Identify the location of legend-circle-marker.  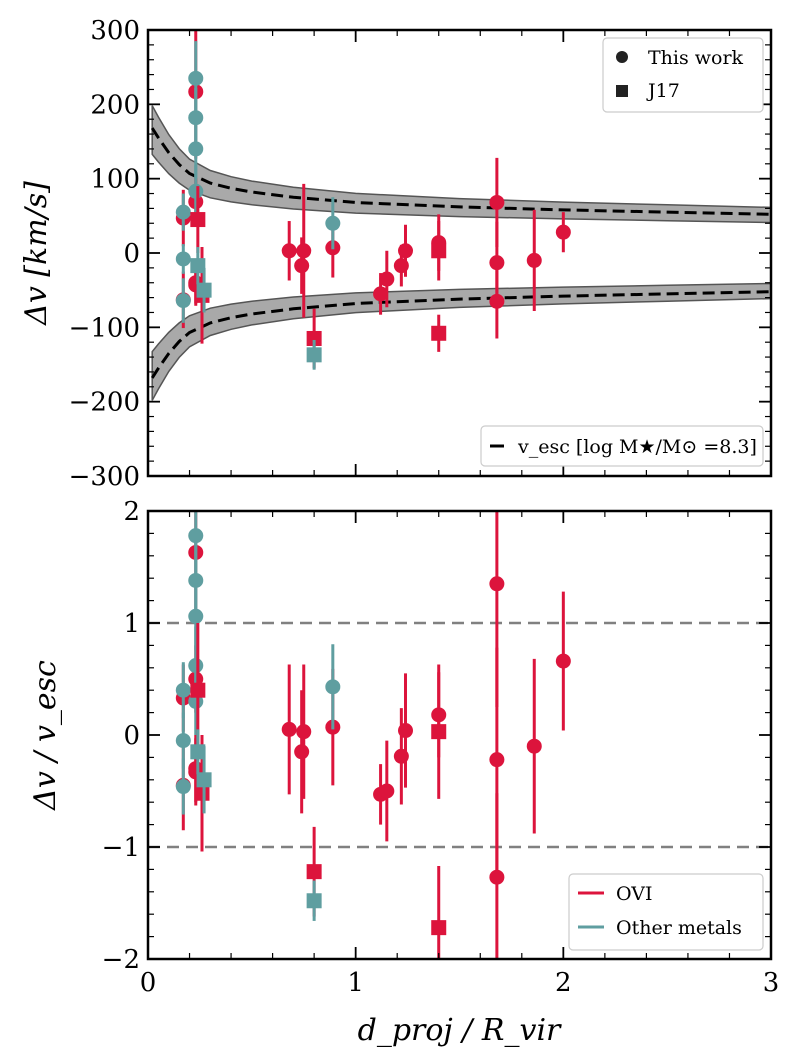
(622, 57).